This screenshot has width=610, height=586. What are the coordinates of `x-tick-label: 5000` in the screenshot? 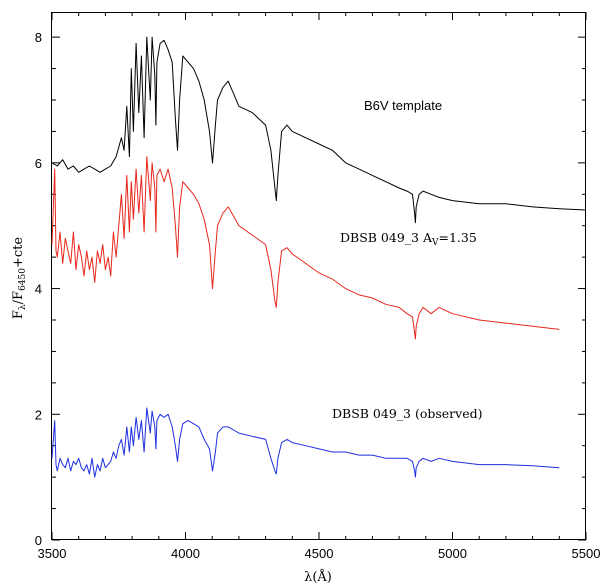 It's located at (452, 553).